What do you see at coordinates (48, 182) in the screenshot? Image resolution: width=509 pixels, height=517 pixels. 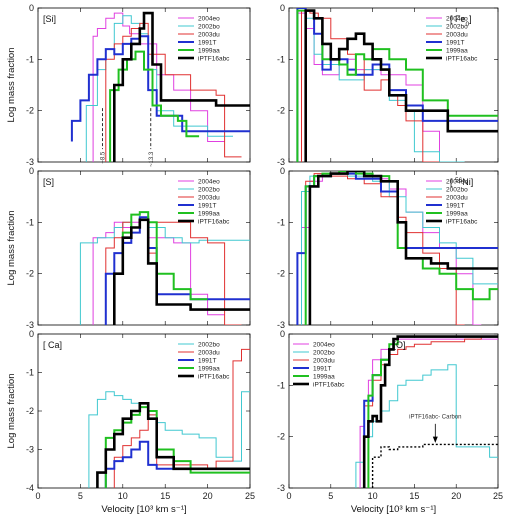 I see `panel-title: [S]` at bounding box center [48, 182].